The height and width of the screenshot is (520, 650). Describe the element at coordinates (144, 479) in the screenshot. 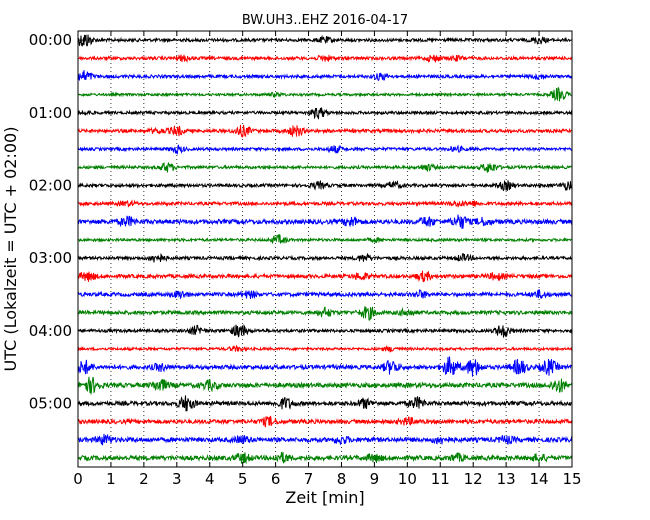

I see `x-tick-label: 2` at that location.